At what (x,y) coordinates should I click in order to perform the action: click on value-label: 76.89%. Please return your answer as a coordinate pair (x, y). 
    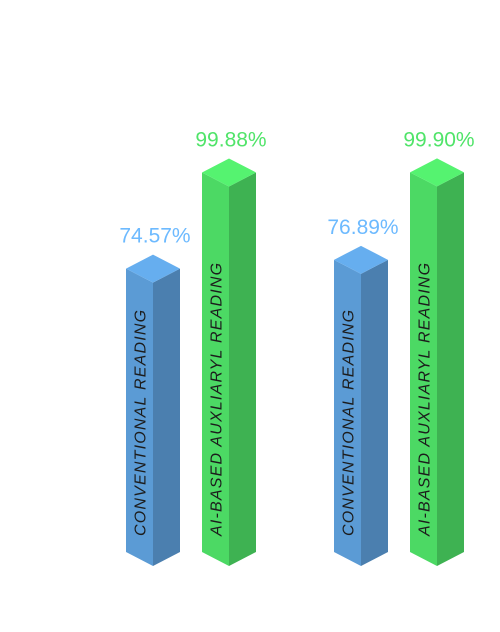
    Looking at the image, I should click on (362, 227).